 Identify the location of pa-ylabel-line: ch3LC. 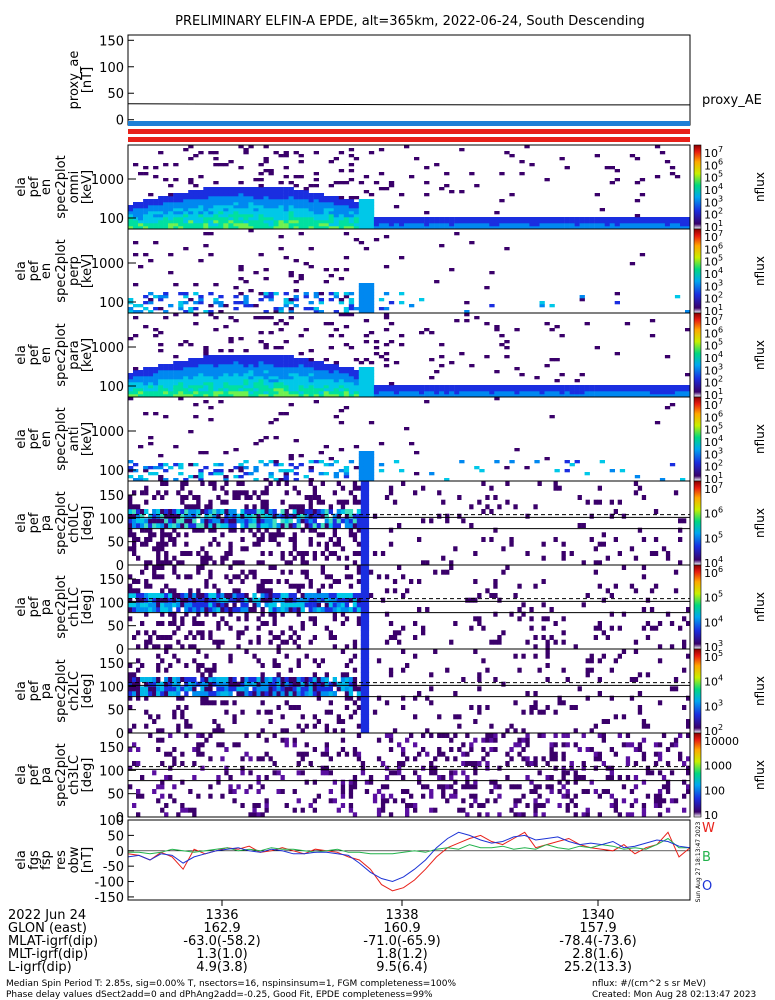
(74, 775).